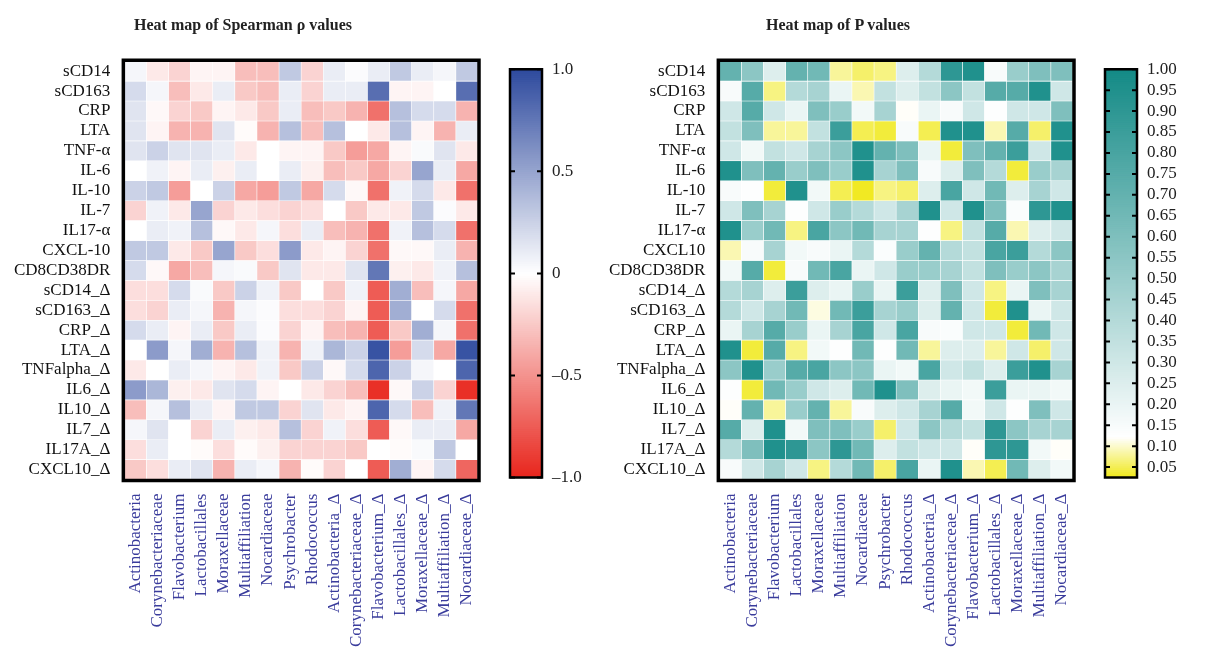  Describe the element at coordinates (1162, 152) in the screenshot. I see `color-bar-label: 0.80` at that location.